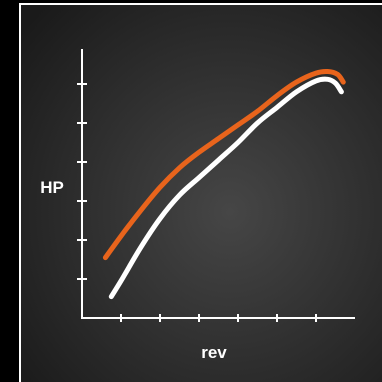  Describe the element at coordinates (218, 318) in the screenshot. I see `x-axis-ticks` at that location.